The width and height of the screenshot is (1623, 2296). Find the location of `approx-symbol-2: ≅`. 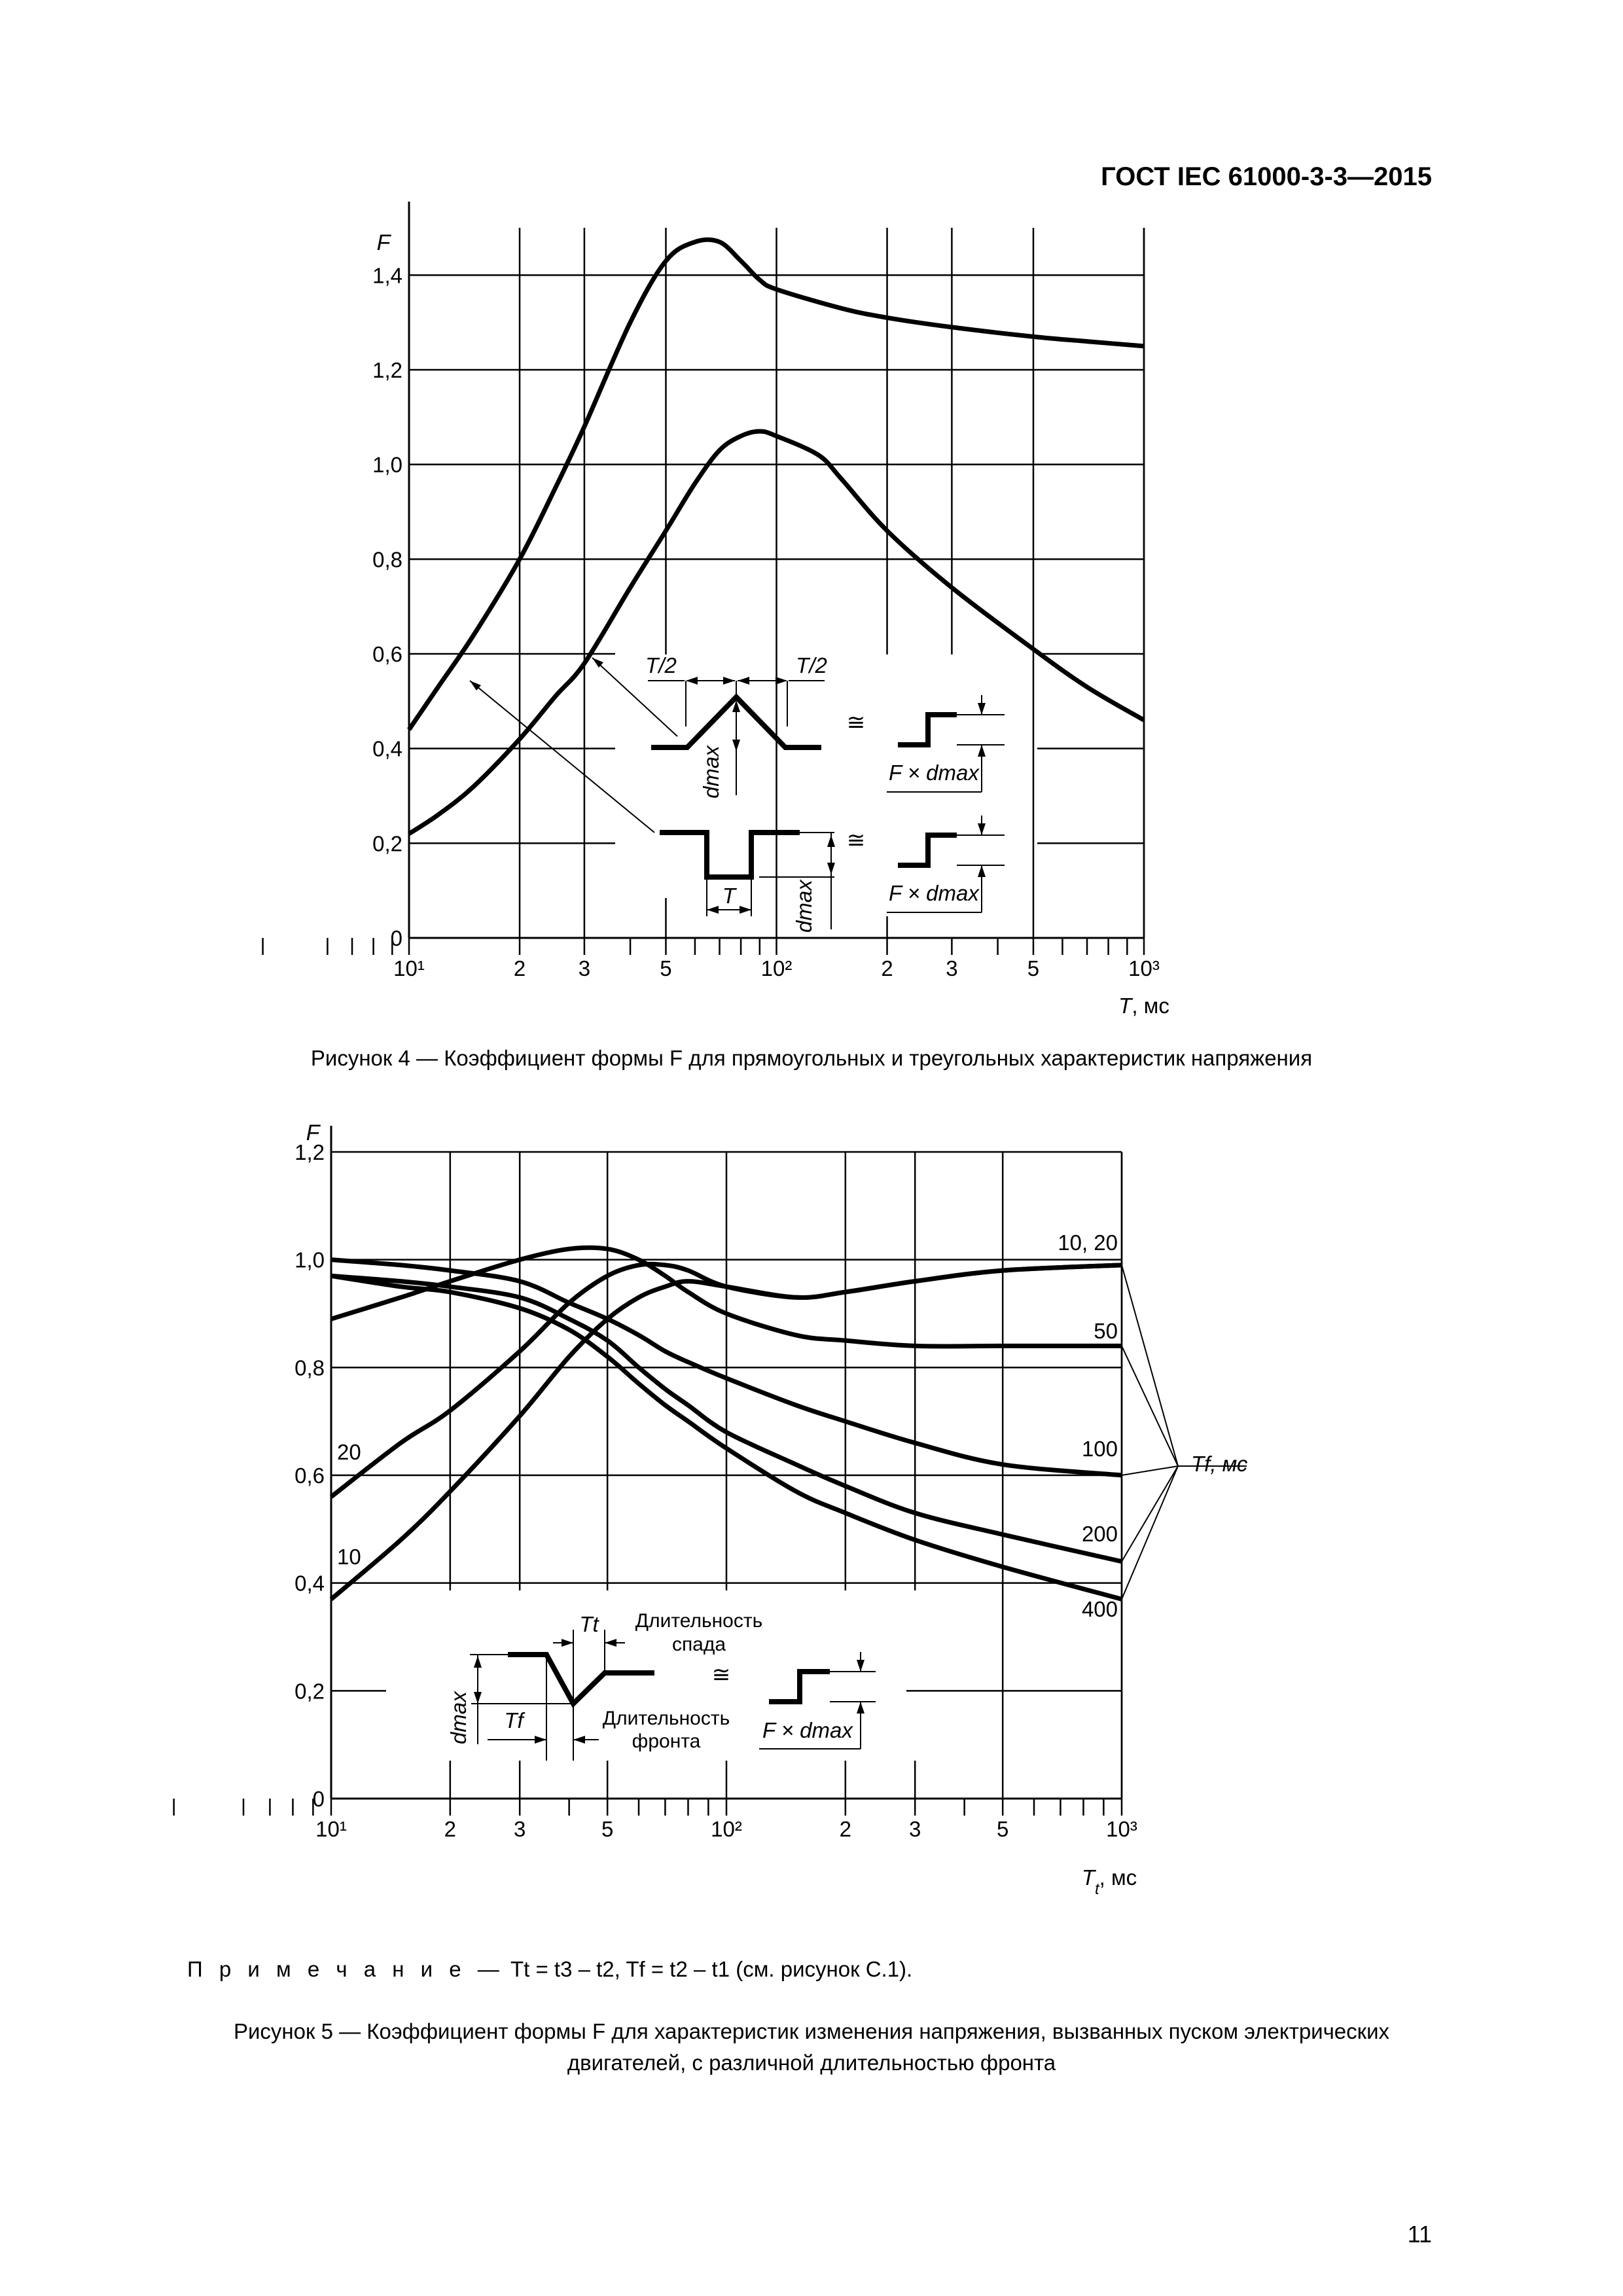

approx-symbol-2: ≅ is located at coordinates (857, 840).